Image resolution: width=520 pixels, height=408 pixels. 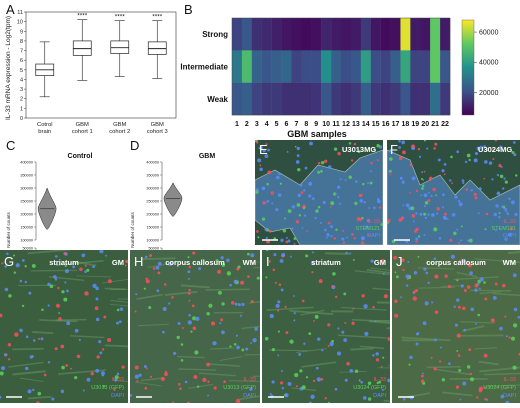 What do you see at coordinates (118, 262) in the screenshot?
I see `micrograph-region: GM` at bounding box center [118, 262].